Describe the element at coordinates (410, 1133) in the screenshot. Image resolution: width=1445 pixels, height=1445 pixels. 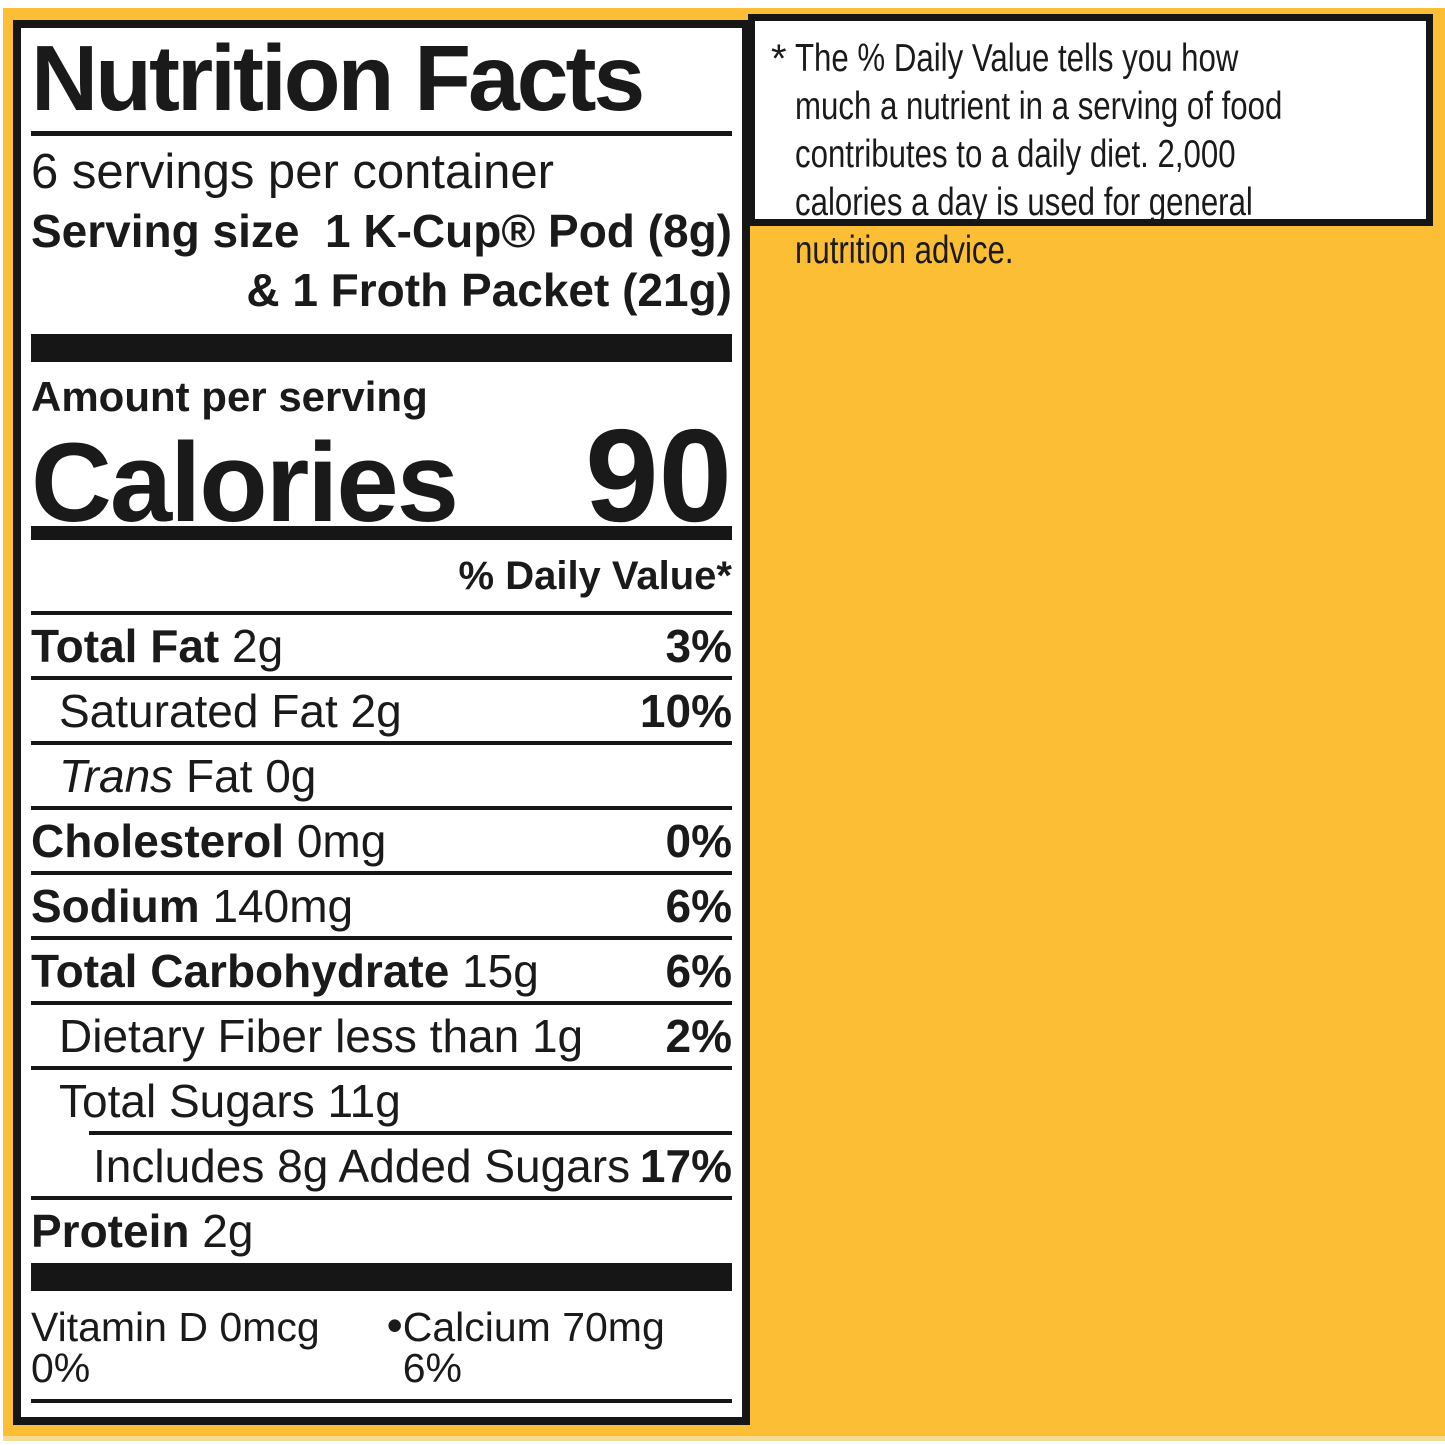
I see `added-sugars-divider` at that location.